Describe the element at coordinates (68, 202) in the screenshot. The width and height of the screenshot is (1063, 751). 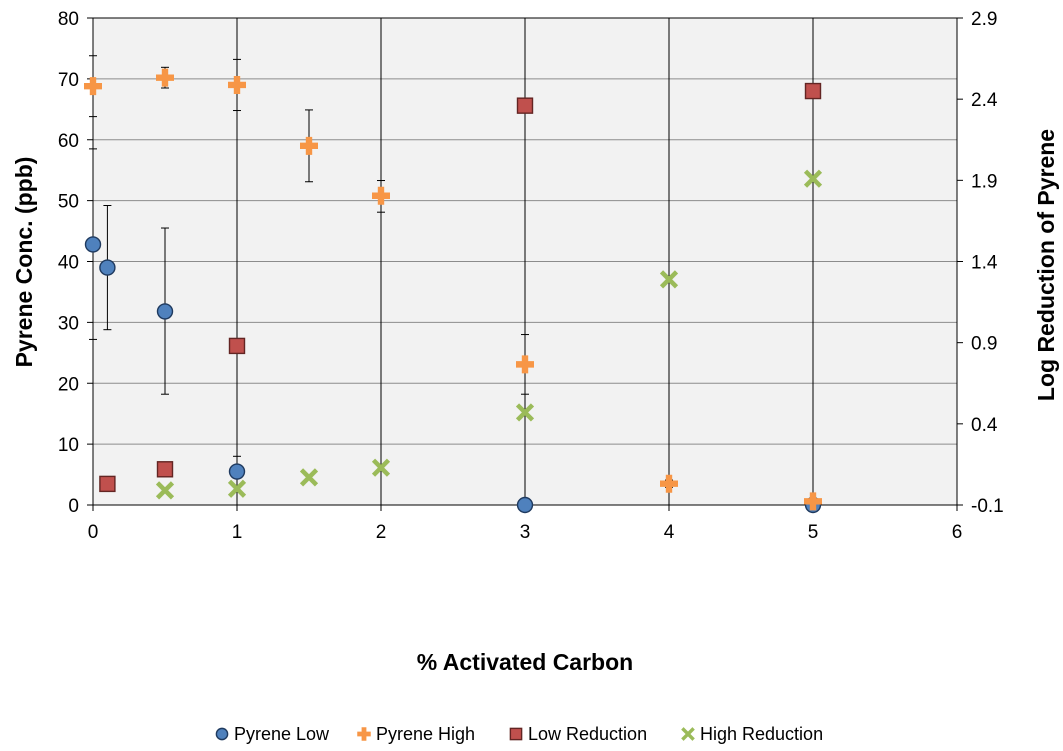
I see `y-tick-label: 50` at that location.